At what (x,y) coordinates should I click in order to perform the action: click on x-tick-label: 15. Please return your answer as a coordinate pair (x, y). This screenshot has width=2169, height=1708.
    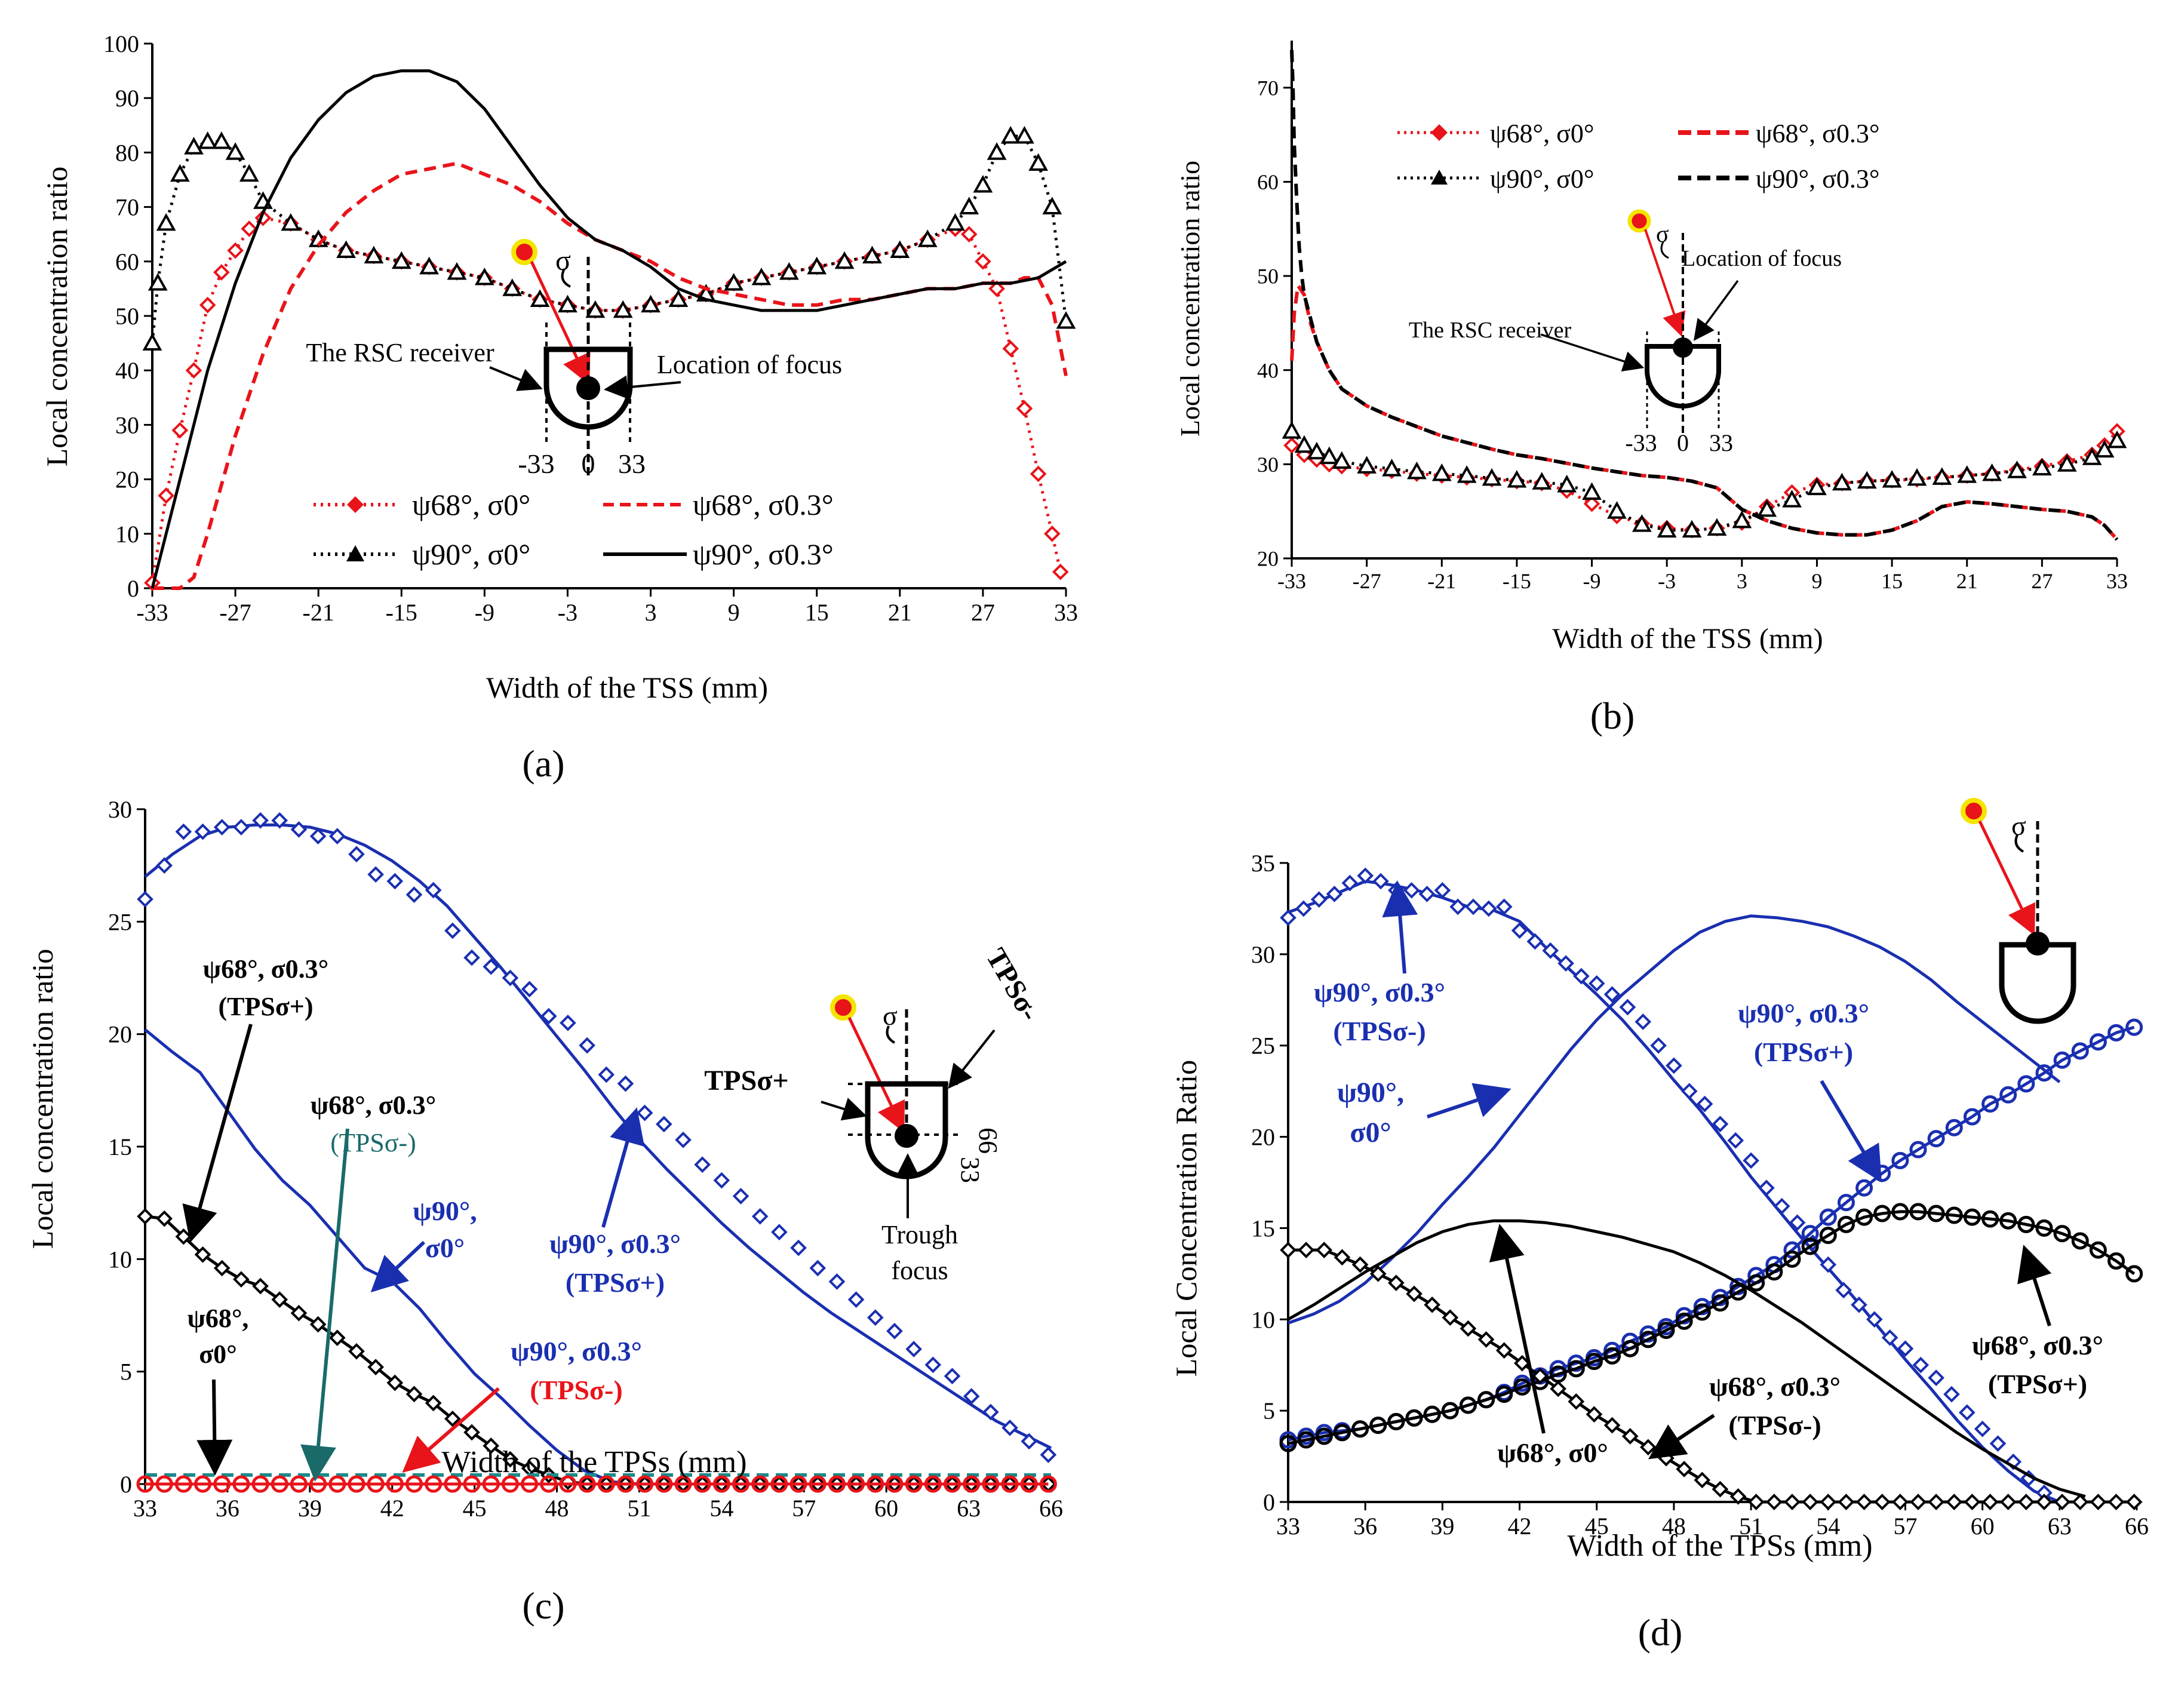
    Looking at the image, I should click on (817, 612).